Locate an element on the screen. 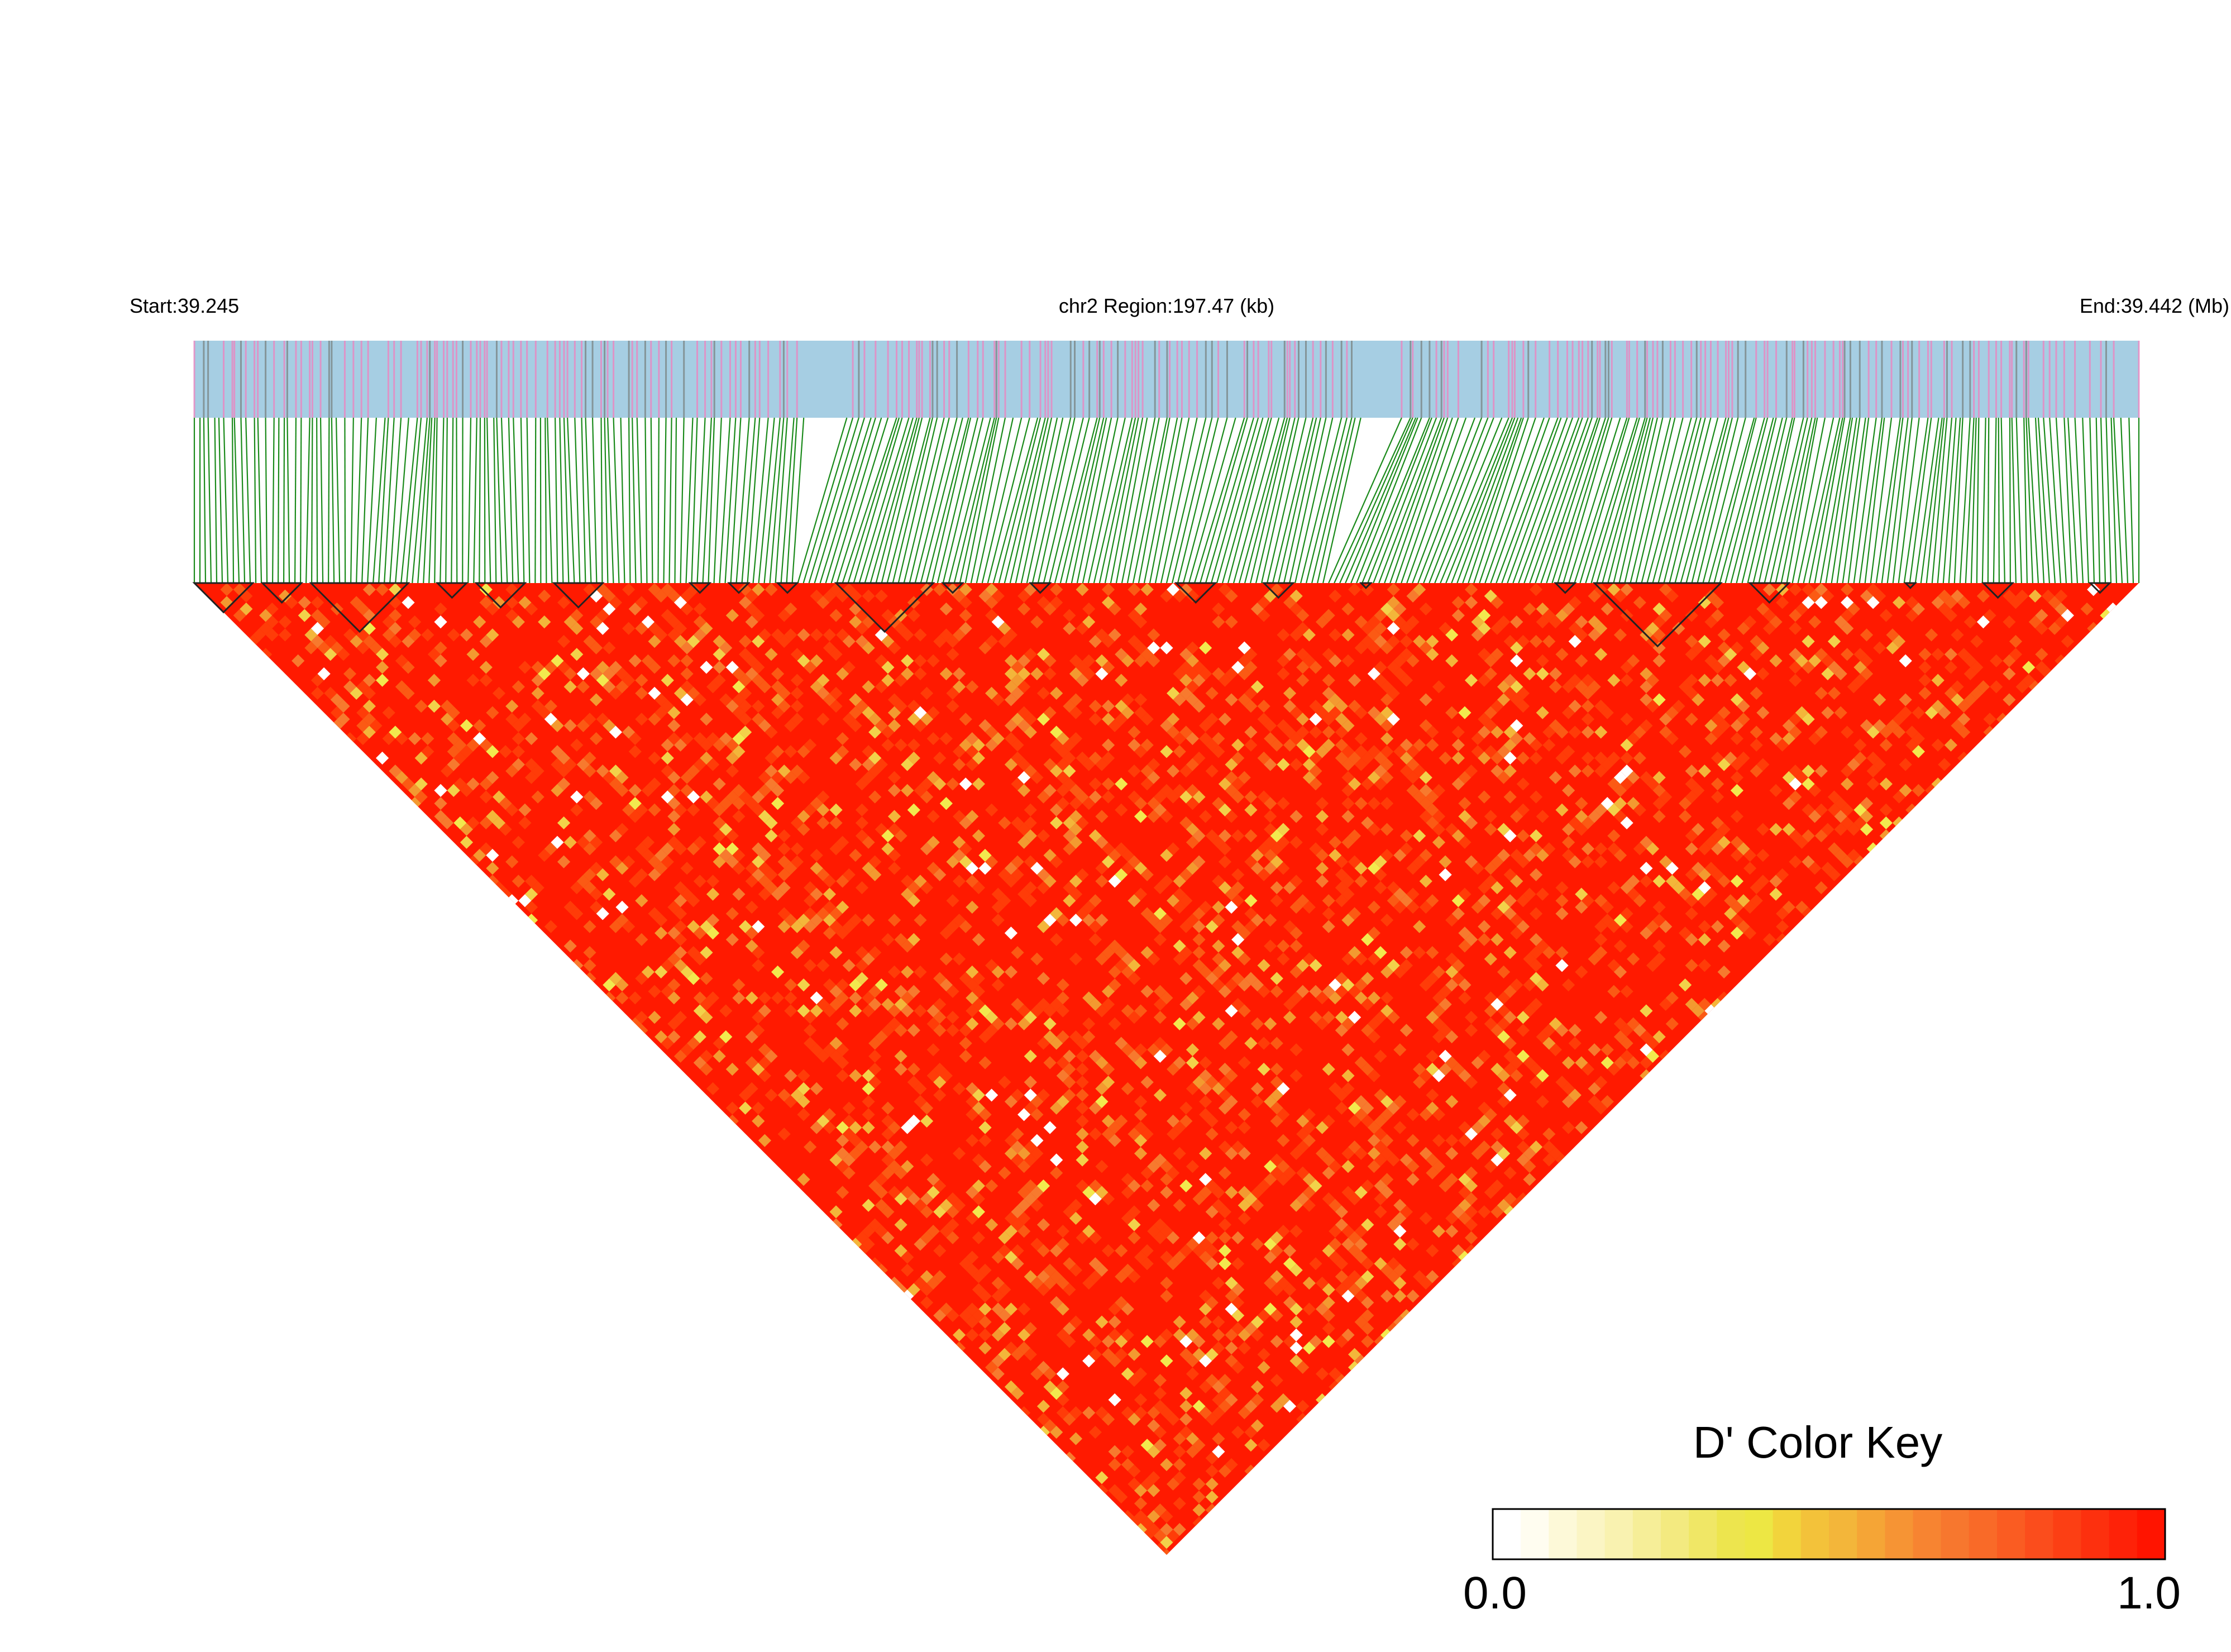 The width and height of the screenshot is (2231, 1652). color-key-min-label: 0.0 is located at coordinates (1495, 1593).